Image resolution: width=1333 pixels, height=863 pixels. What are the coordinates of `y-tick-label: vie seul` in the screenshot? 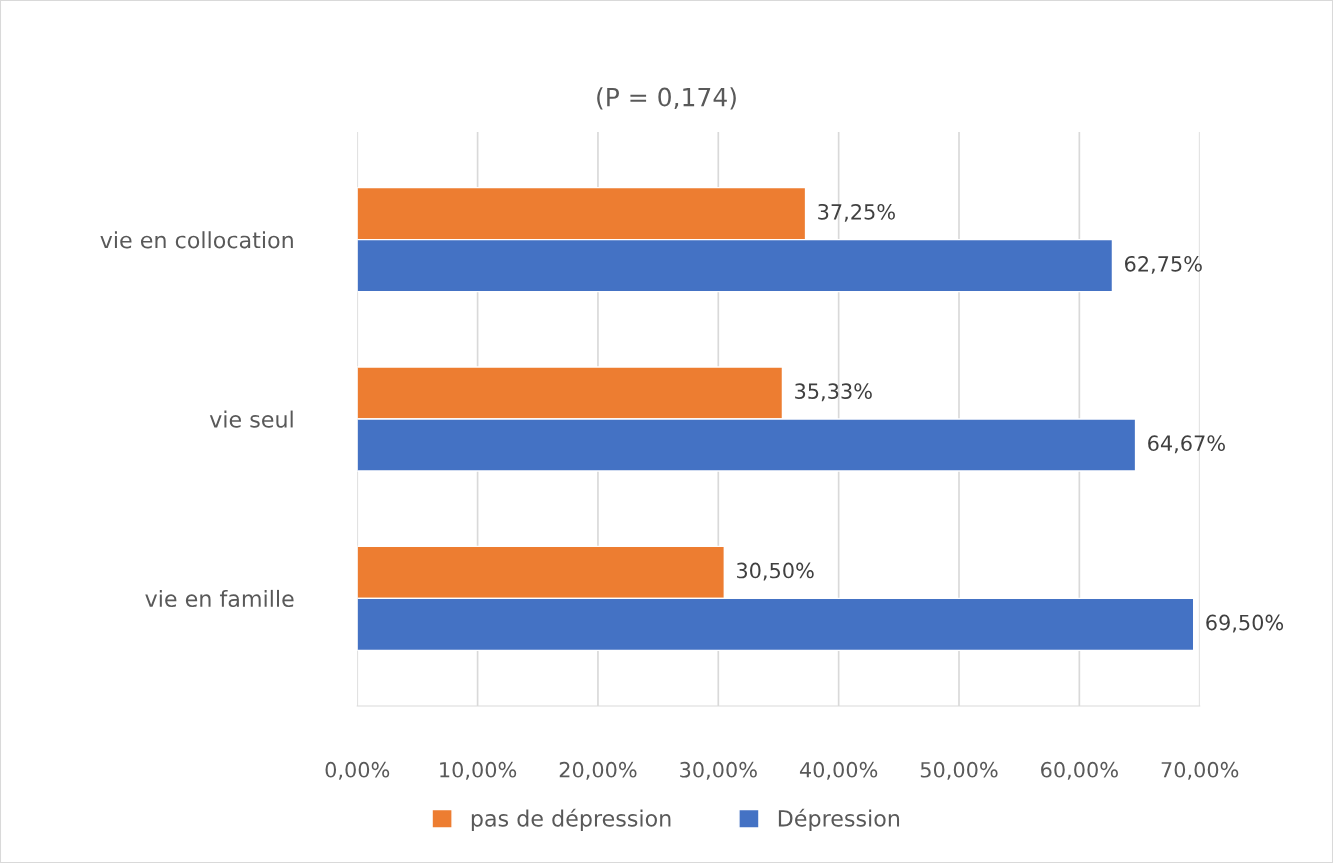 It's located at (251, 419).